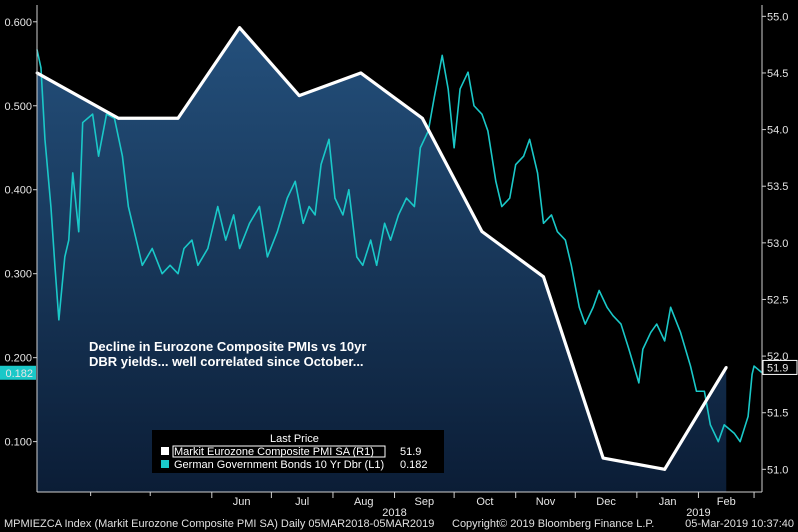 This screenshot has width=798, height=532. What do you see at coordinates (546, 502) in the screenshot?
I see `month-label: Nov` at bounding box center [546, 502].